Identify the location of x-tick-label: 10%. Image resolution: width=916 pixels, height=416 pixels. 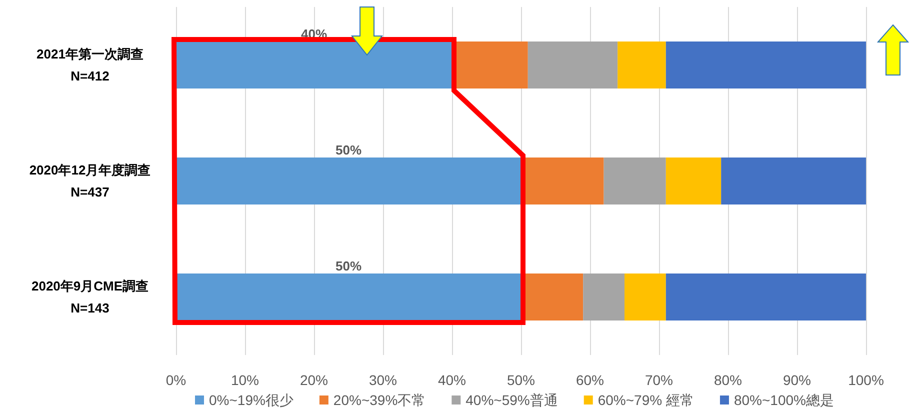
(245, 380).